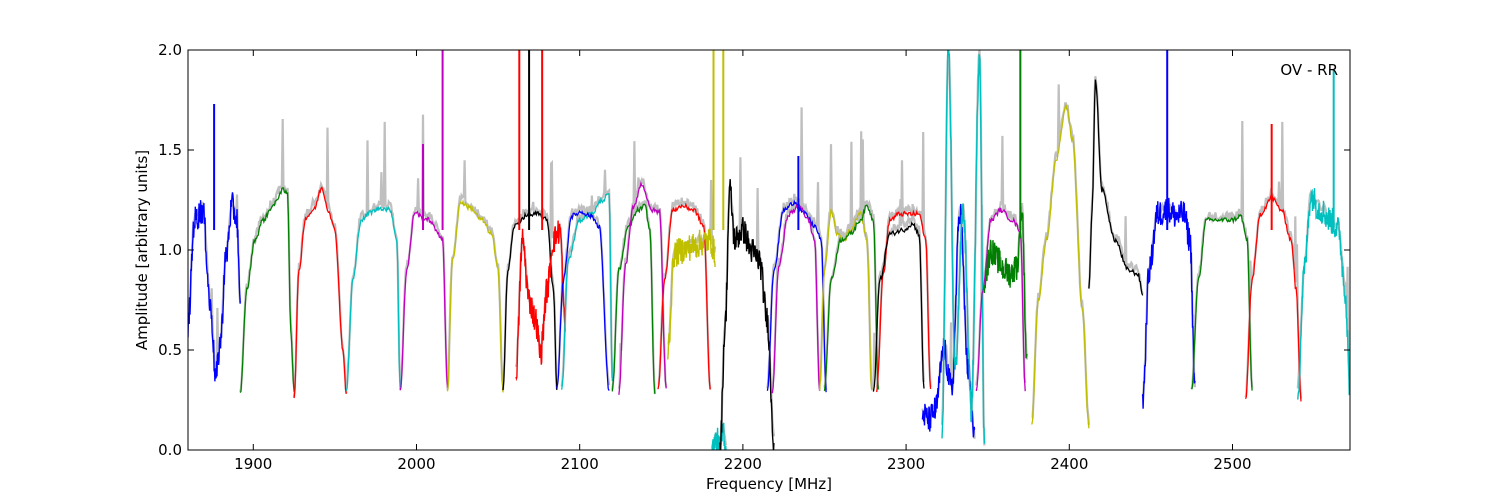 The image size is (1500, 500). Describe the element at coordinates (1232, 464) in the screenshot. I see `x-tick-label: 2500` at that location.